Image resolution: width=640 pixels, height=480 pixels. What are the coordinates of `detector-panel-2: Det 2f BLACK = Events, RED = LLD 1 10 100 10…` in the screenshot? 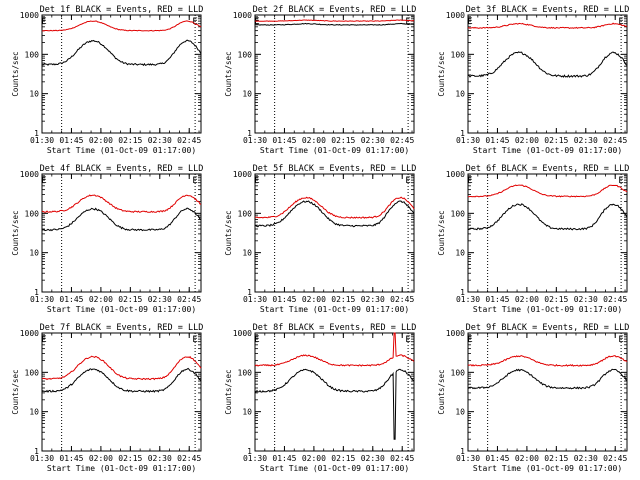 It's located at (320, 80).